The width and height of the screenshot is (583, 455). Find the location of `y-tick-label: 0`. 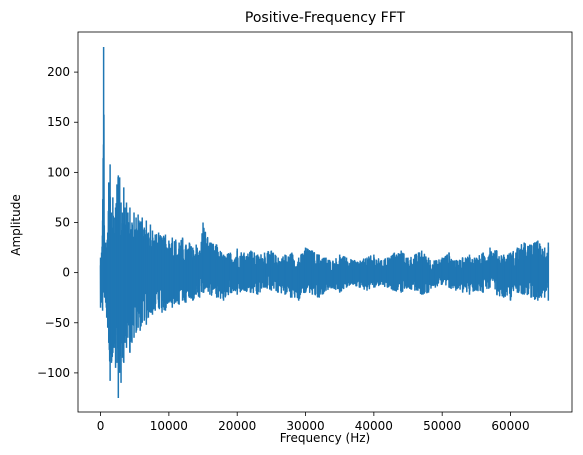

y-tick-label: 0 is located at coordinates (66, 273).